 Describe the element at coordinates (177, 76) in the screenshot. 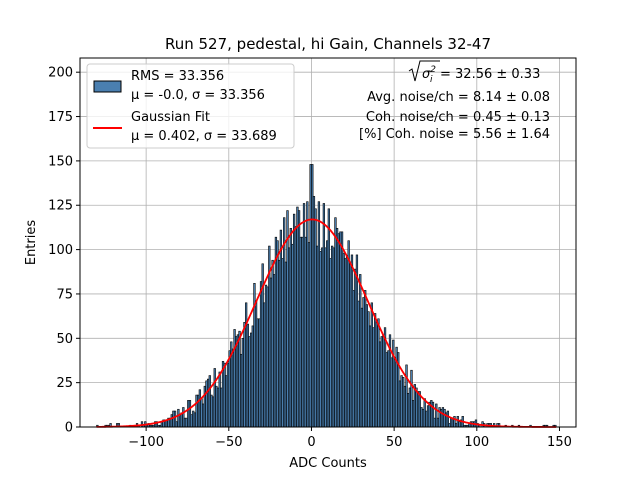

I see `legend-histogram-label: RMS = 33.356` at that location.